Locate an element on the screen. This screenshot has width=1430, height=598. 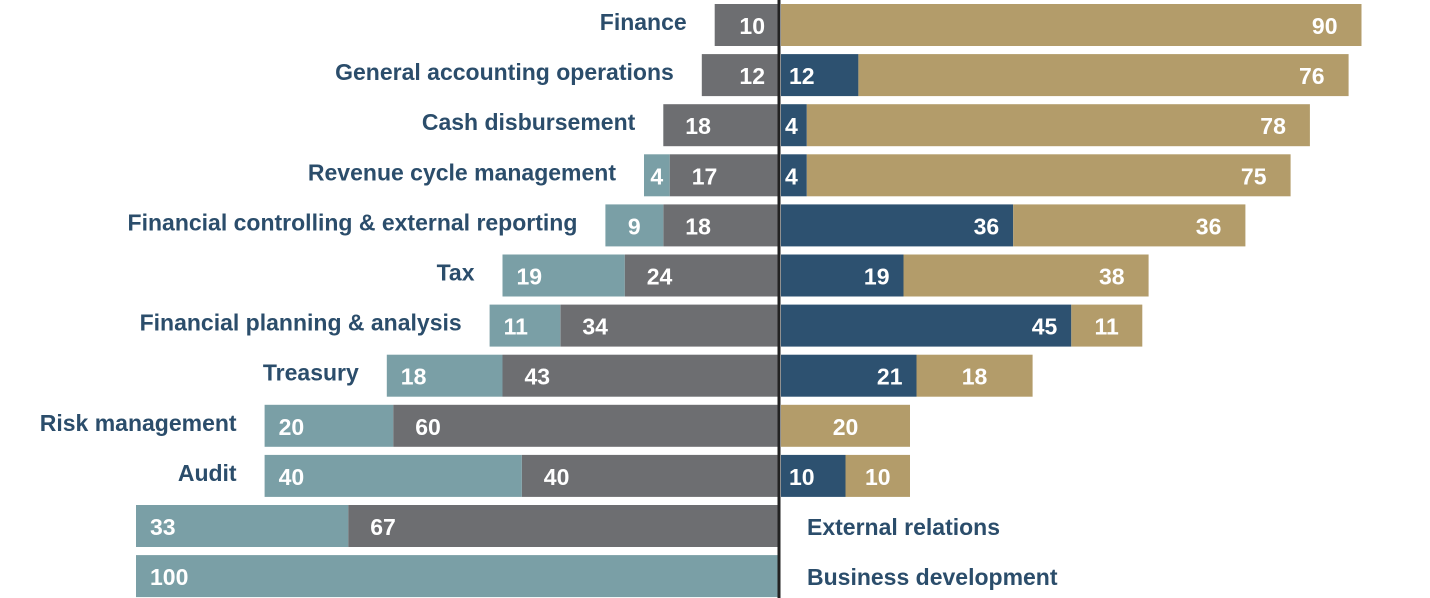
data-label-left-outer: 19 is located at coordinates (530, 277).